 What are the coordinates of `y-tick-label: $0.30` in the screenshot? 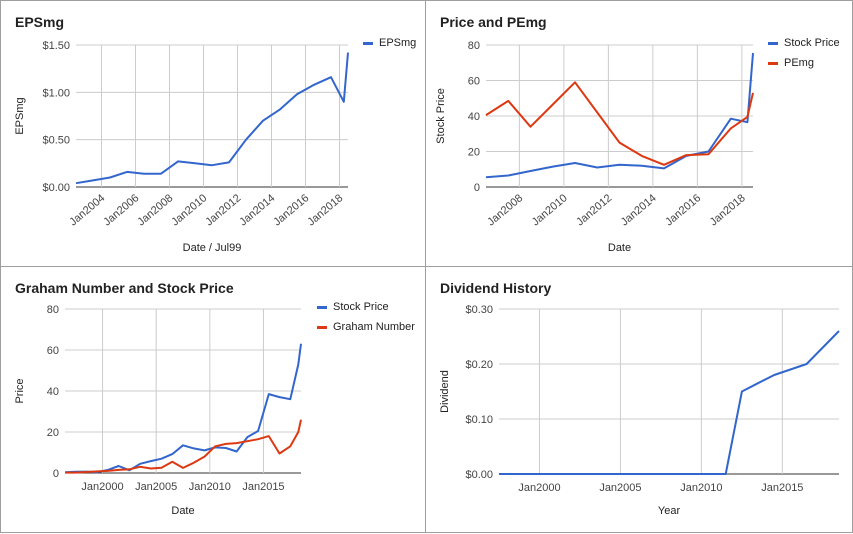 It's located at (479, 310).